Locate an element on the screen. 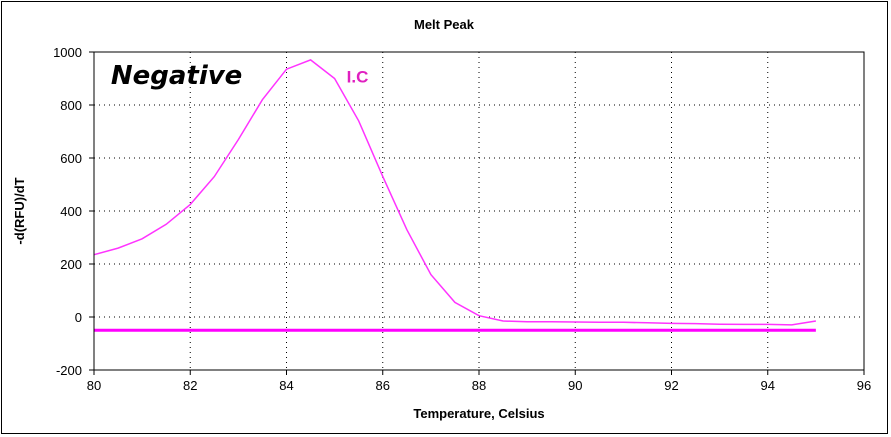 Image resolution: width=891 pixels, height=437 pixels. y-tick-label: 0 is located at coordinates (78, 317).